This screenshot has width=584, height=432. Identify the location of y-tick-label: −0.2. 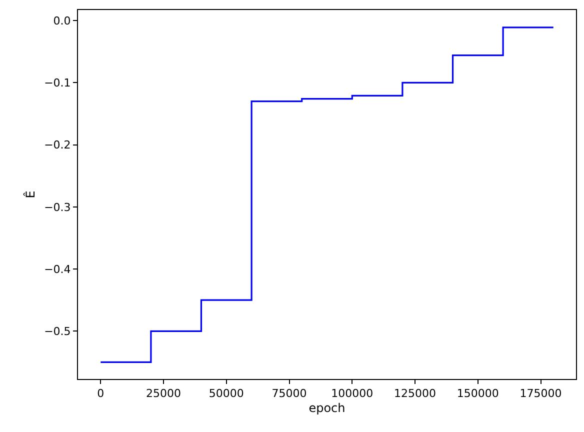
(57, 145).